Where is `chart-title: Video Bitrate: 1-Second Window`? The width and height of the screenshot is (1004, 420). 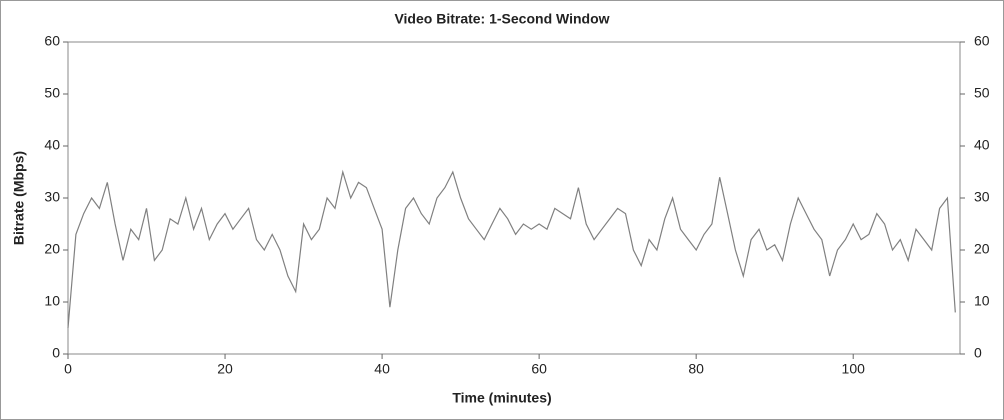
chart-title: Video Bitrate: 1-Second Window is located at coordinates (501, 19).